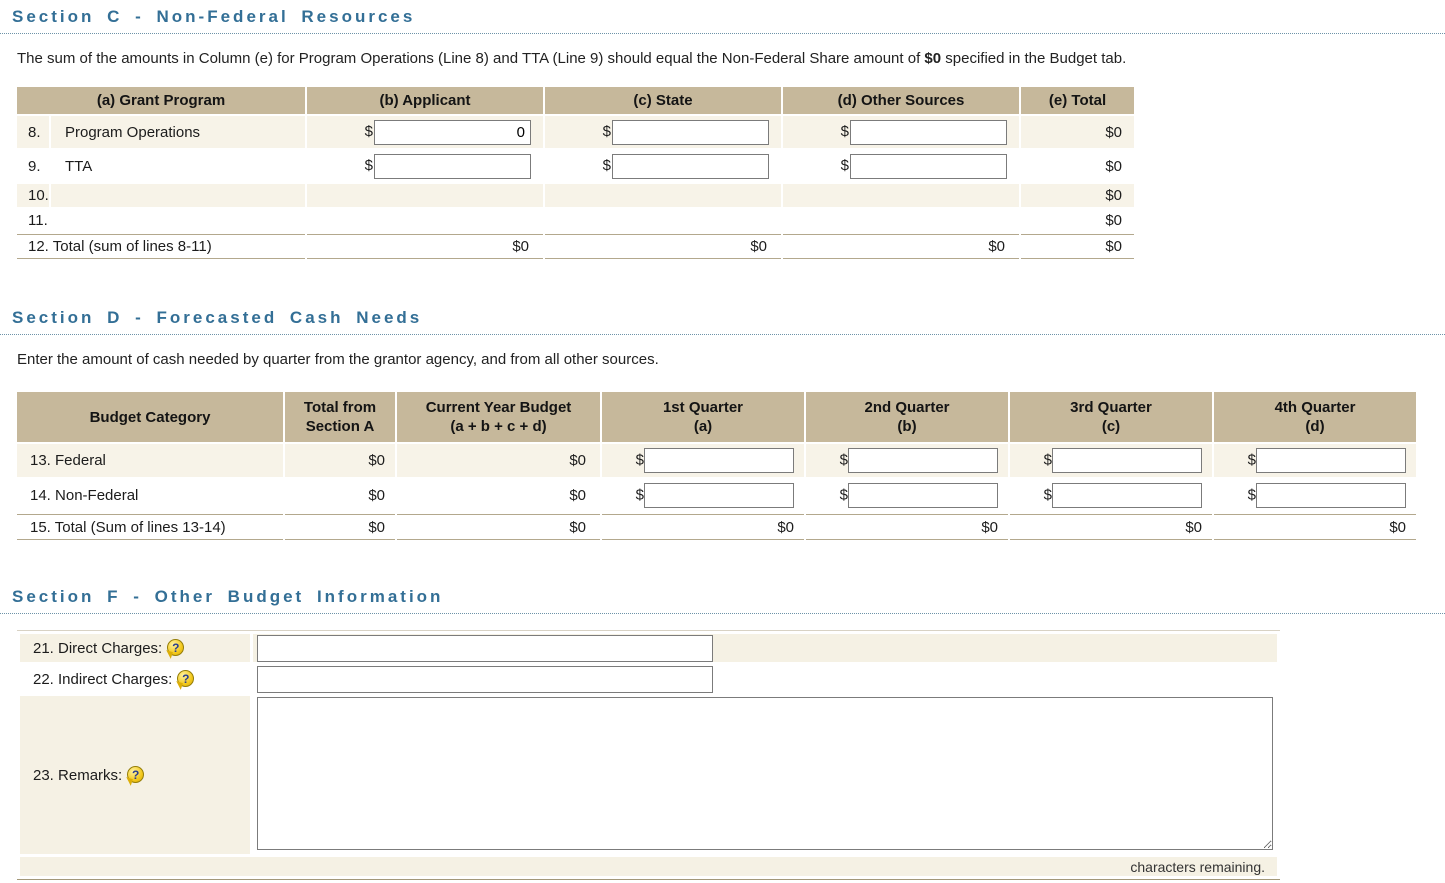 The height and width of the screenshot is (883, 1445). I want to click on direct-charges-input-cell, so click(765, 648).